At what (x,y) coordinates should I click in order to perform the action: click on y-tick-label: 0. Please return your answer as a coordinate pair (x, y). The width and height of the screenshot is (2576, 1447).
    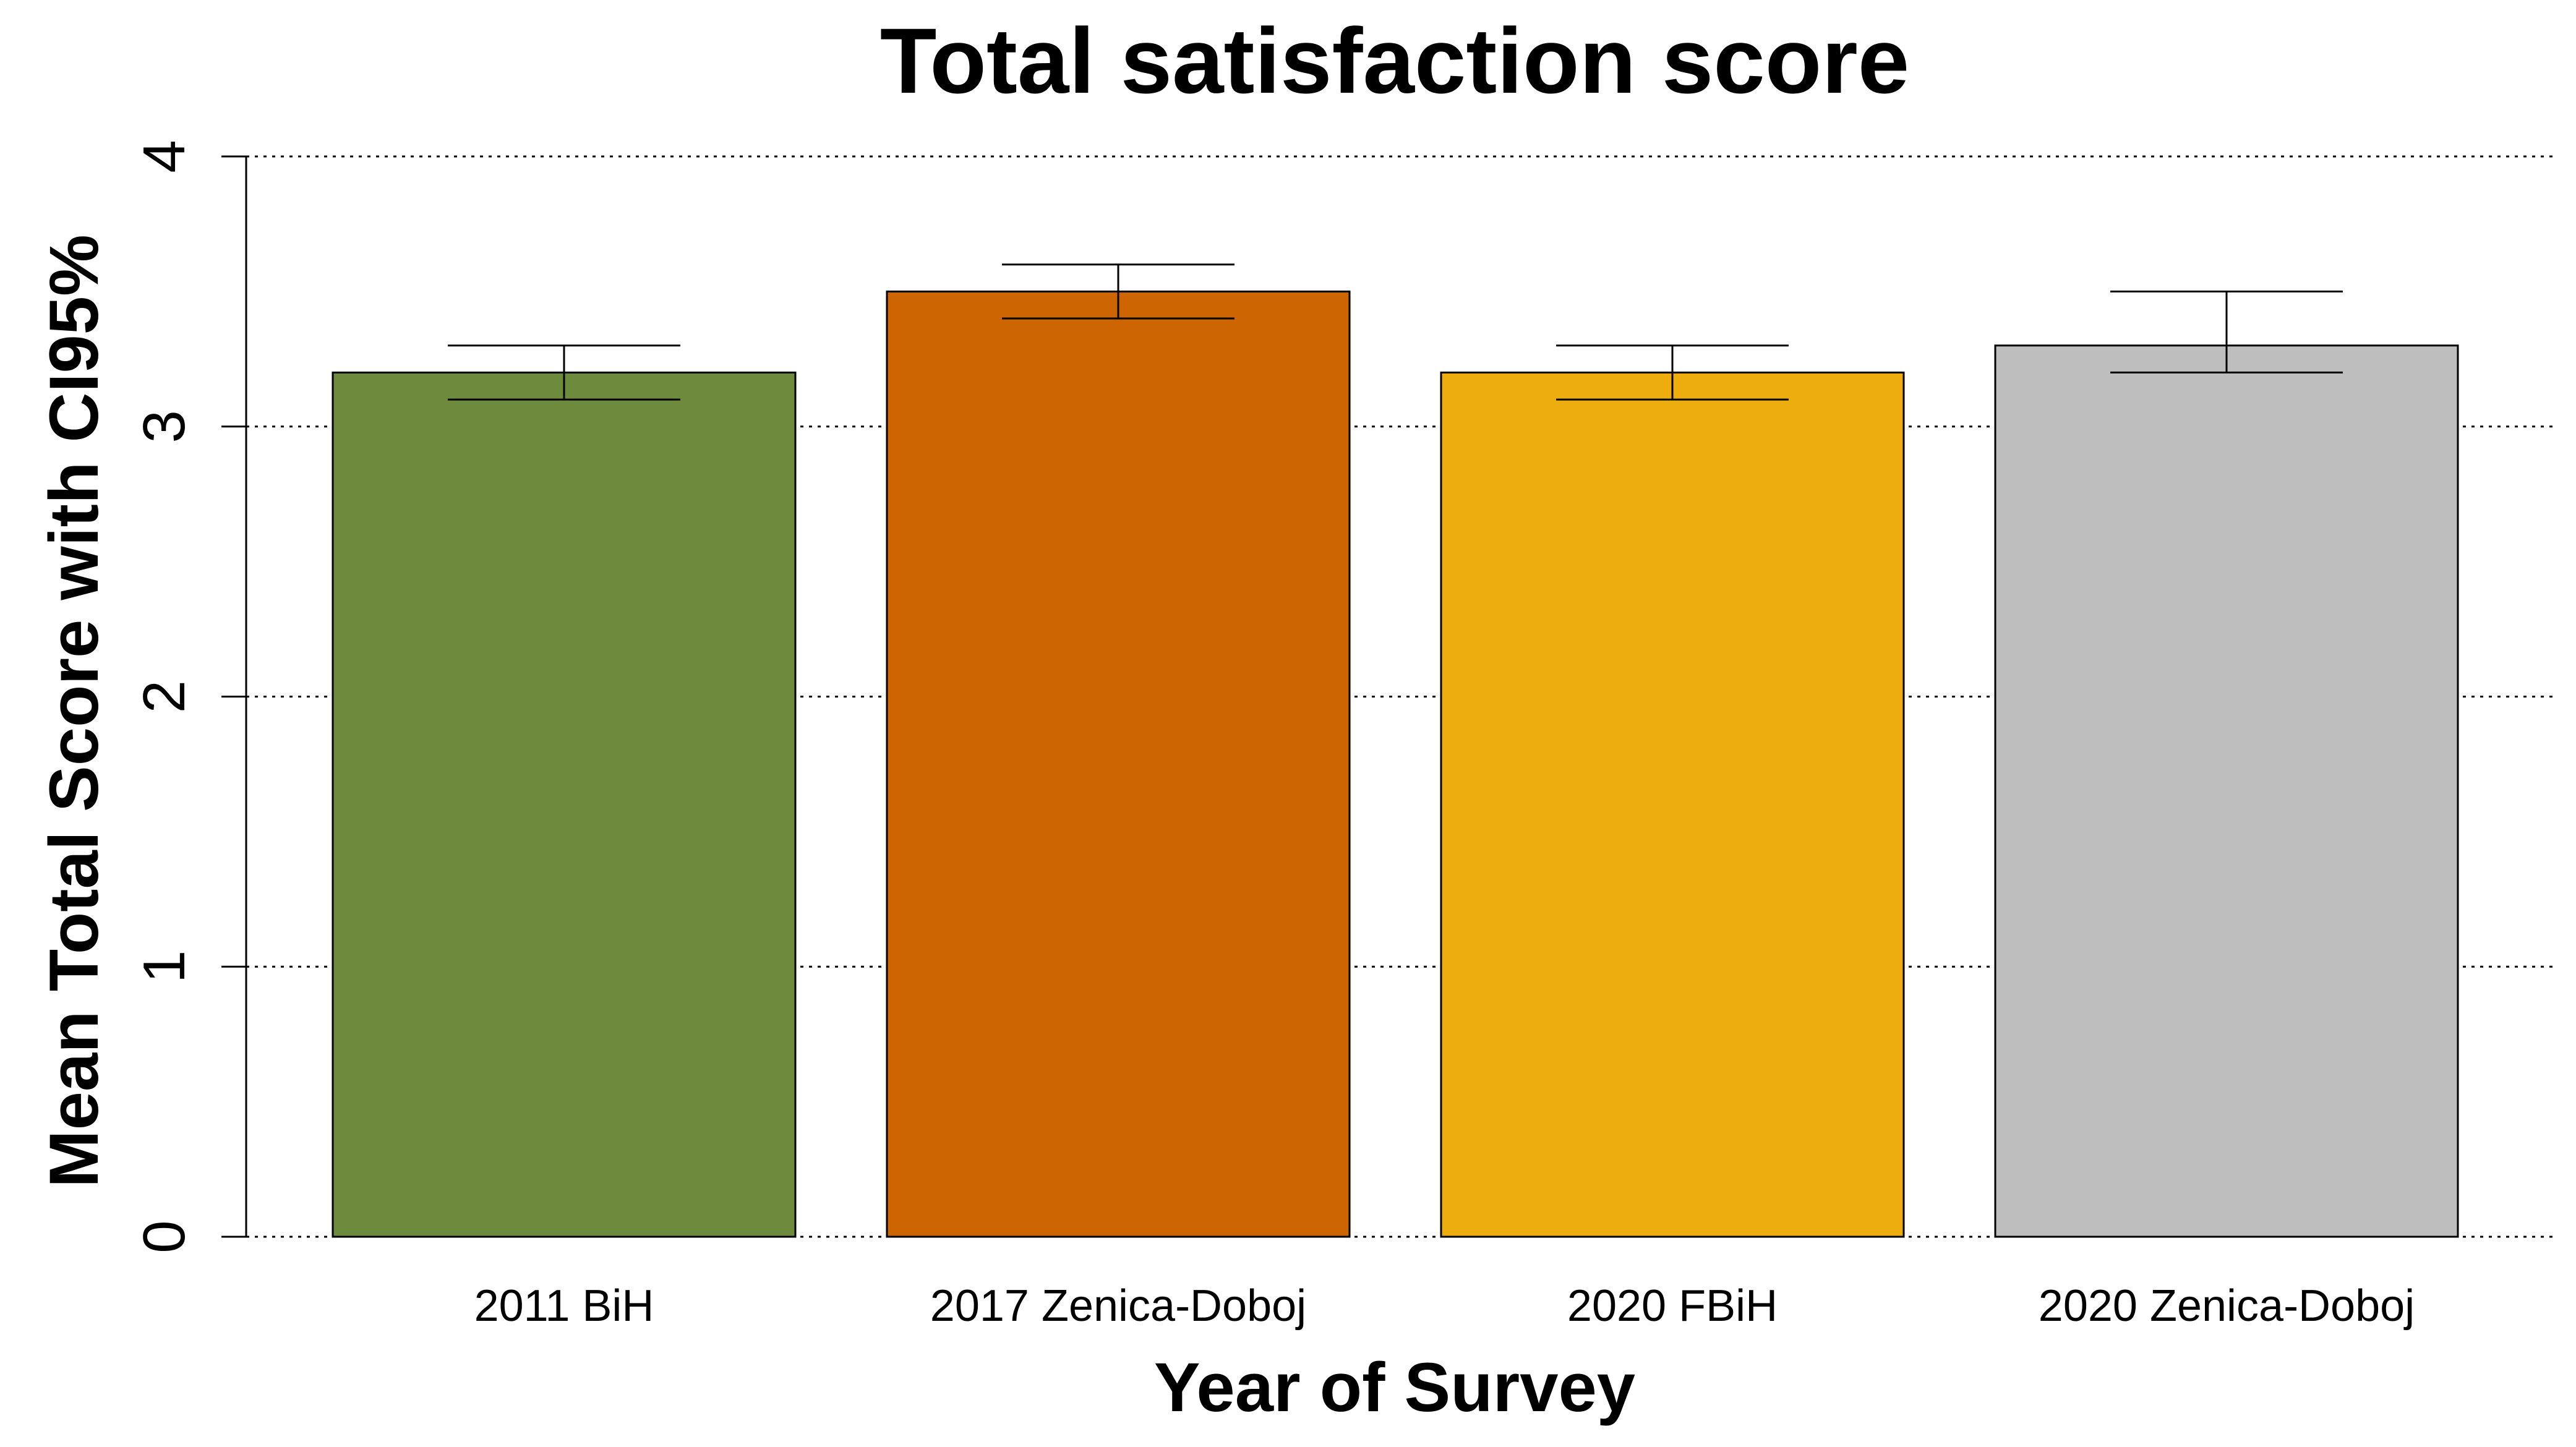
    Looking at the image, I should click on (164, 1237).